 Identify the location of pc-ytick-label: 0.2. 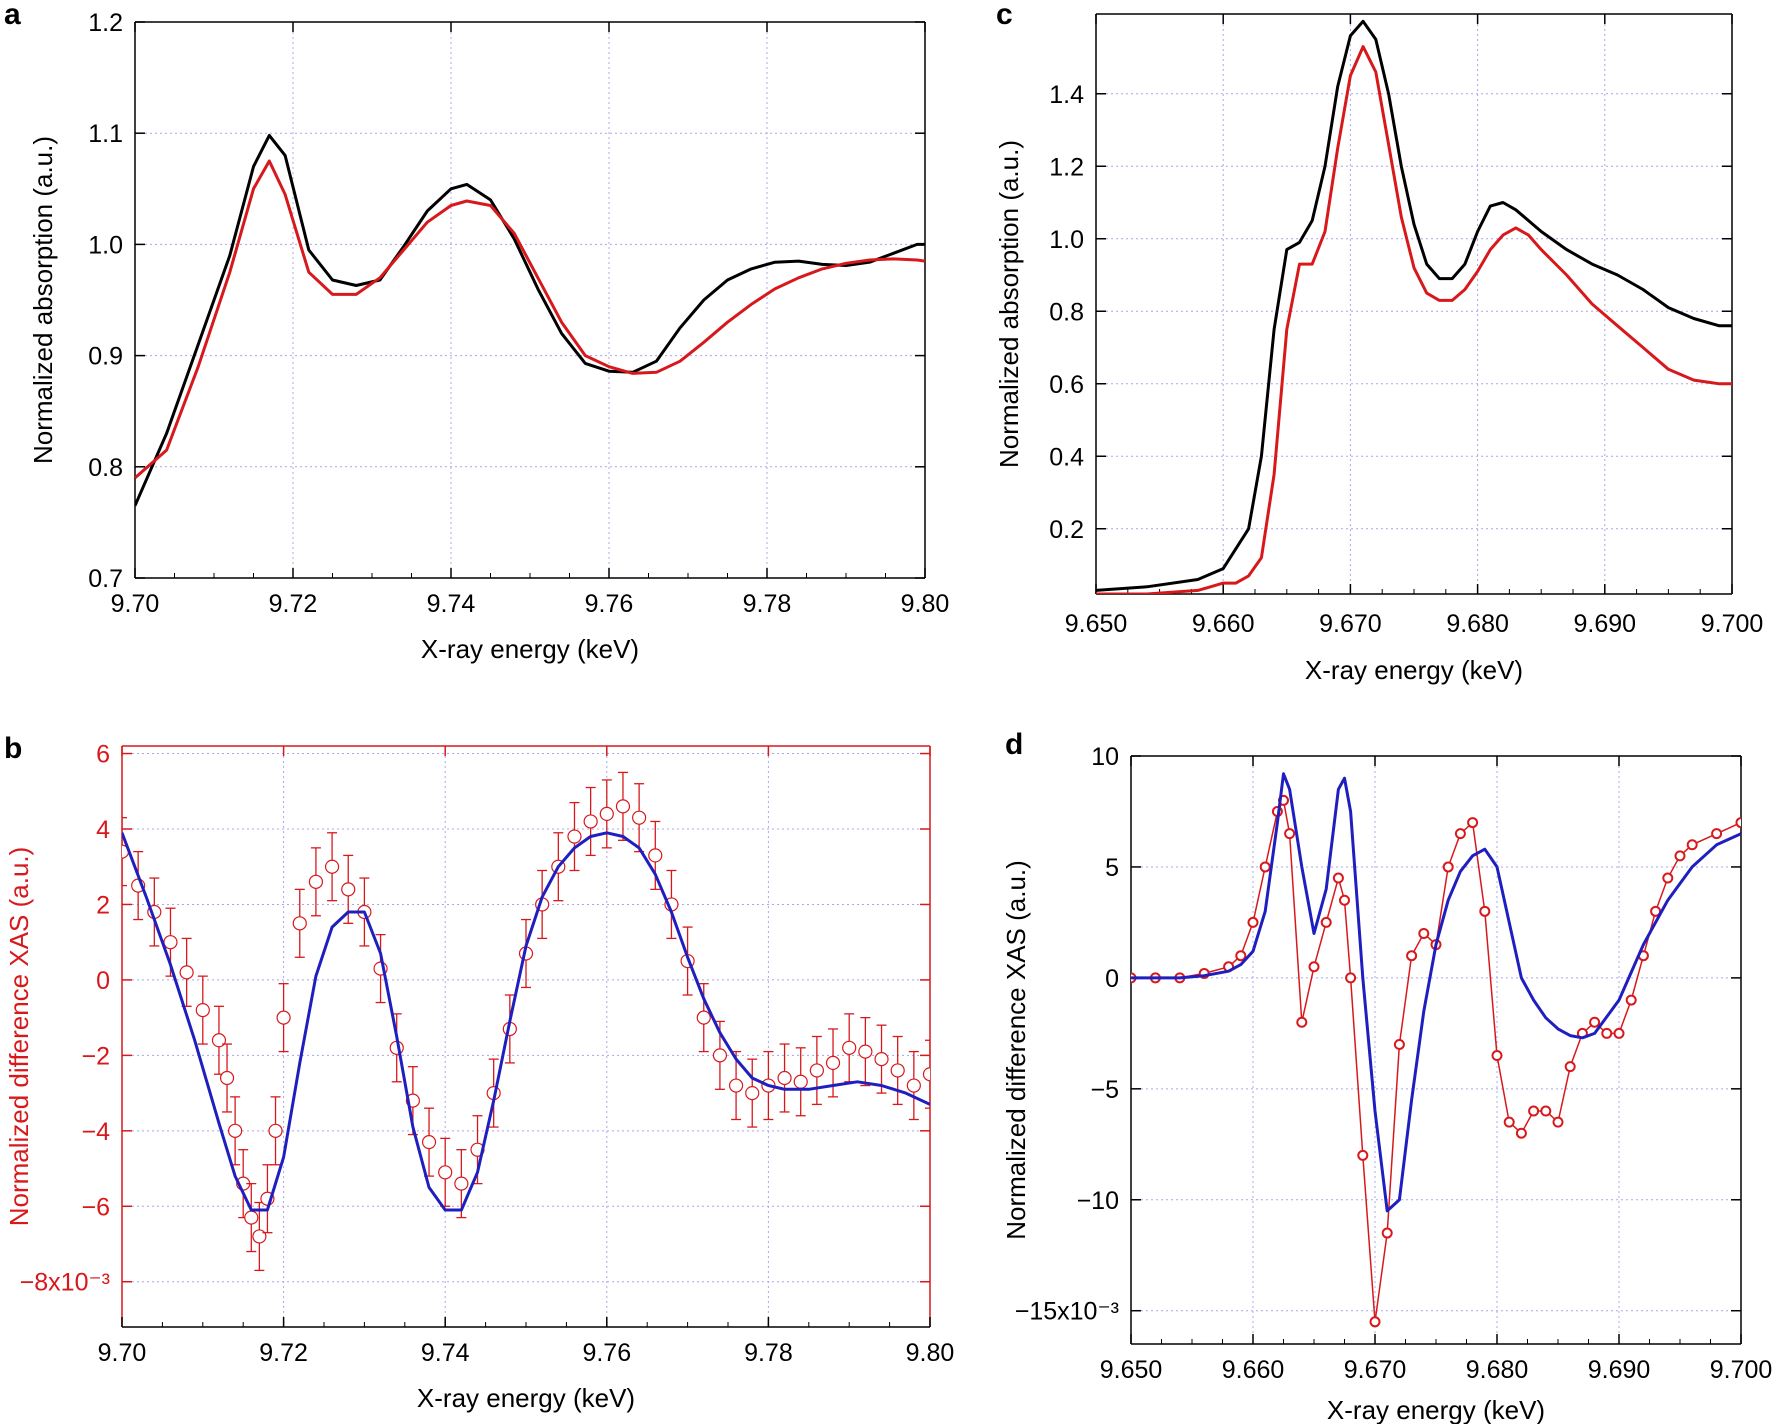
(1066, 530).